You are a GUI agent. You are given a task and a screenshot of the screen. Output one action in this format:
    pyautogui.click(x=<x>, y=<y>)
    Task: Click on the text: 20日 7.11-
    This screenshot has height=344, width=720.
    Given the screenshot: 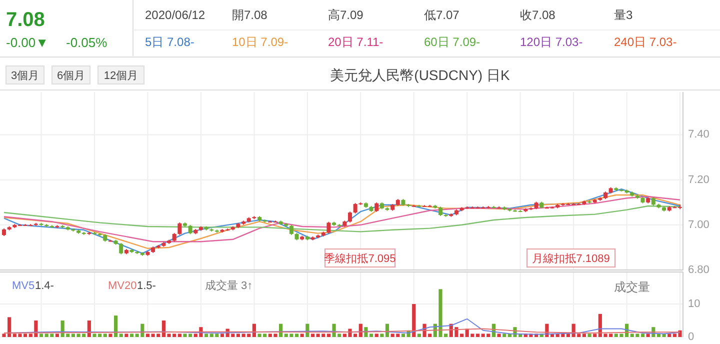 What is the action you would take?
    pyautogui.click(x=356, y=42)
    